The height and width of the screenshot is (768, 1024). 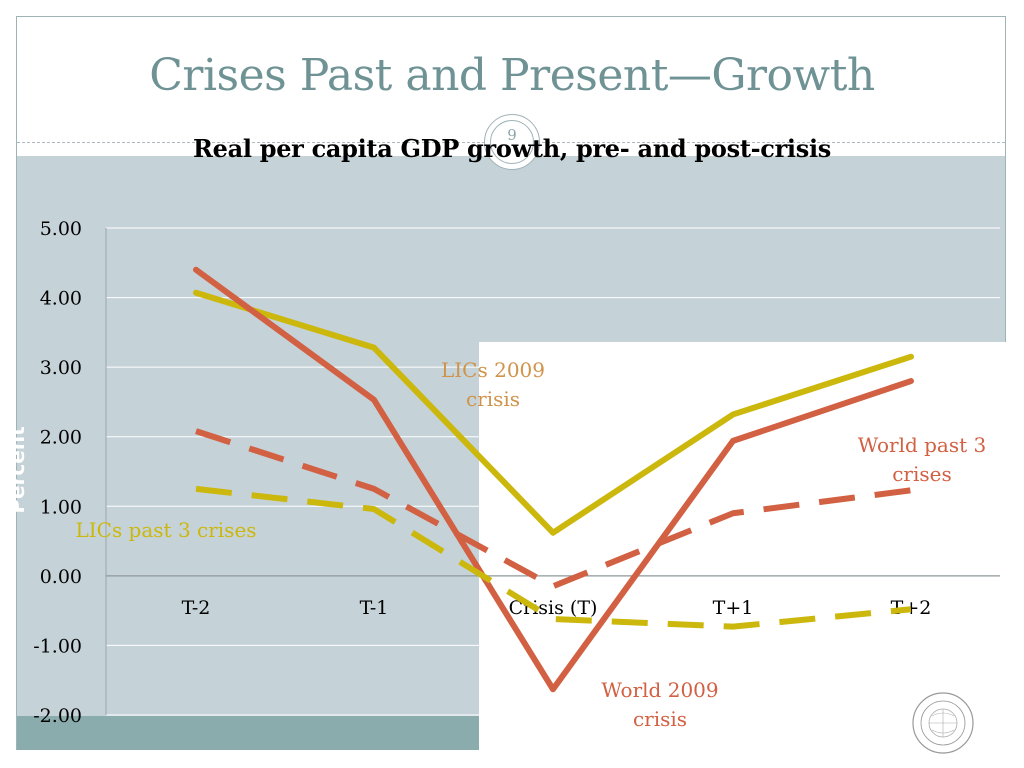 What do you see at coordinates (61, 507) in the screenshot?
I see `y-tick-label: 1.00` at bounding box center [61, 507].